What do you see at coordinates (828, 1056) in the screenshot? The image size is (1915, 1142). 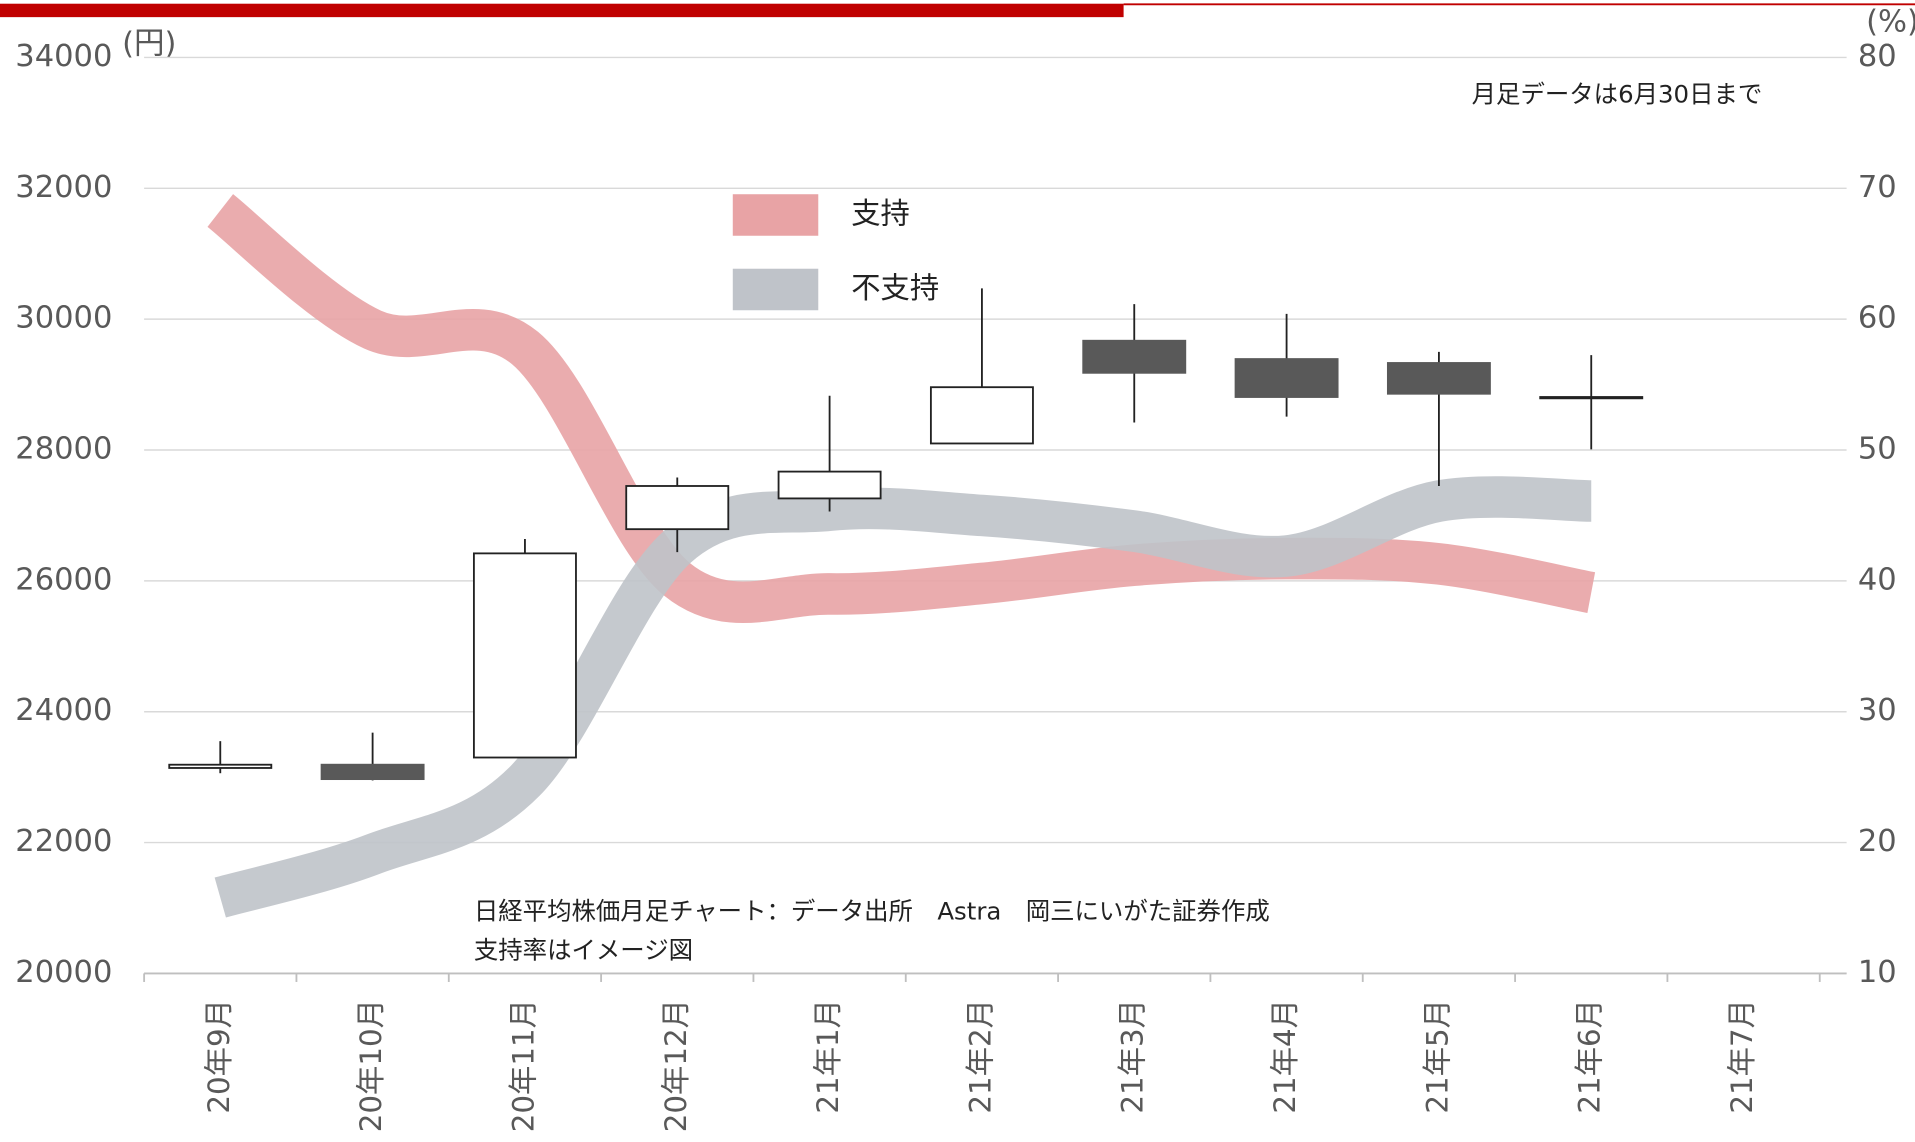 I see `x-tick-label: 21年1月` at bounding box center [828, 1056].